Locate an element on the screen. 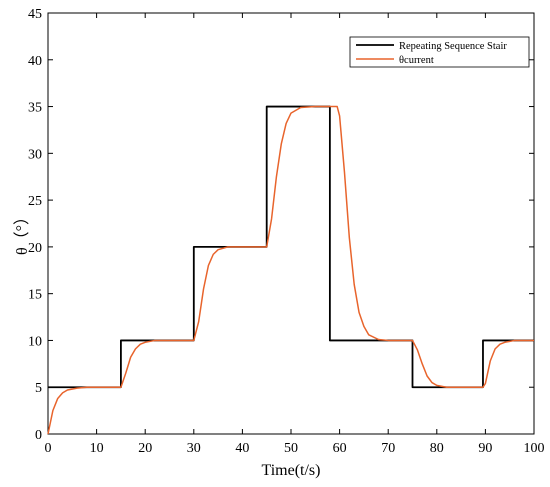 This screenshot has width=550, height=487. legend-label-current: θcurrent is located at coordinates (416, 60).